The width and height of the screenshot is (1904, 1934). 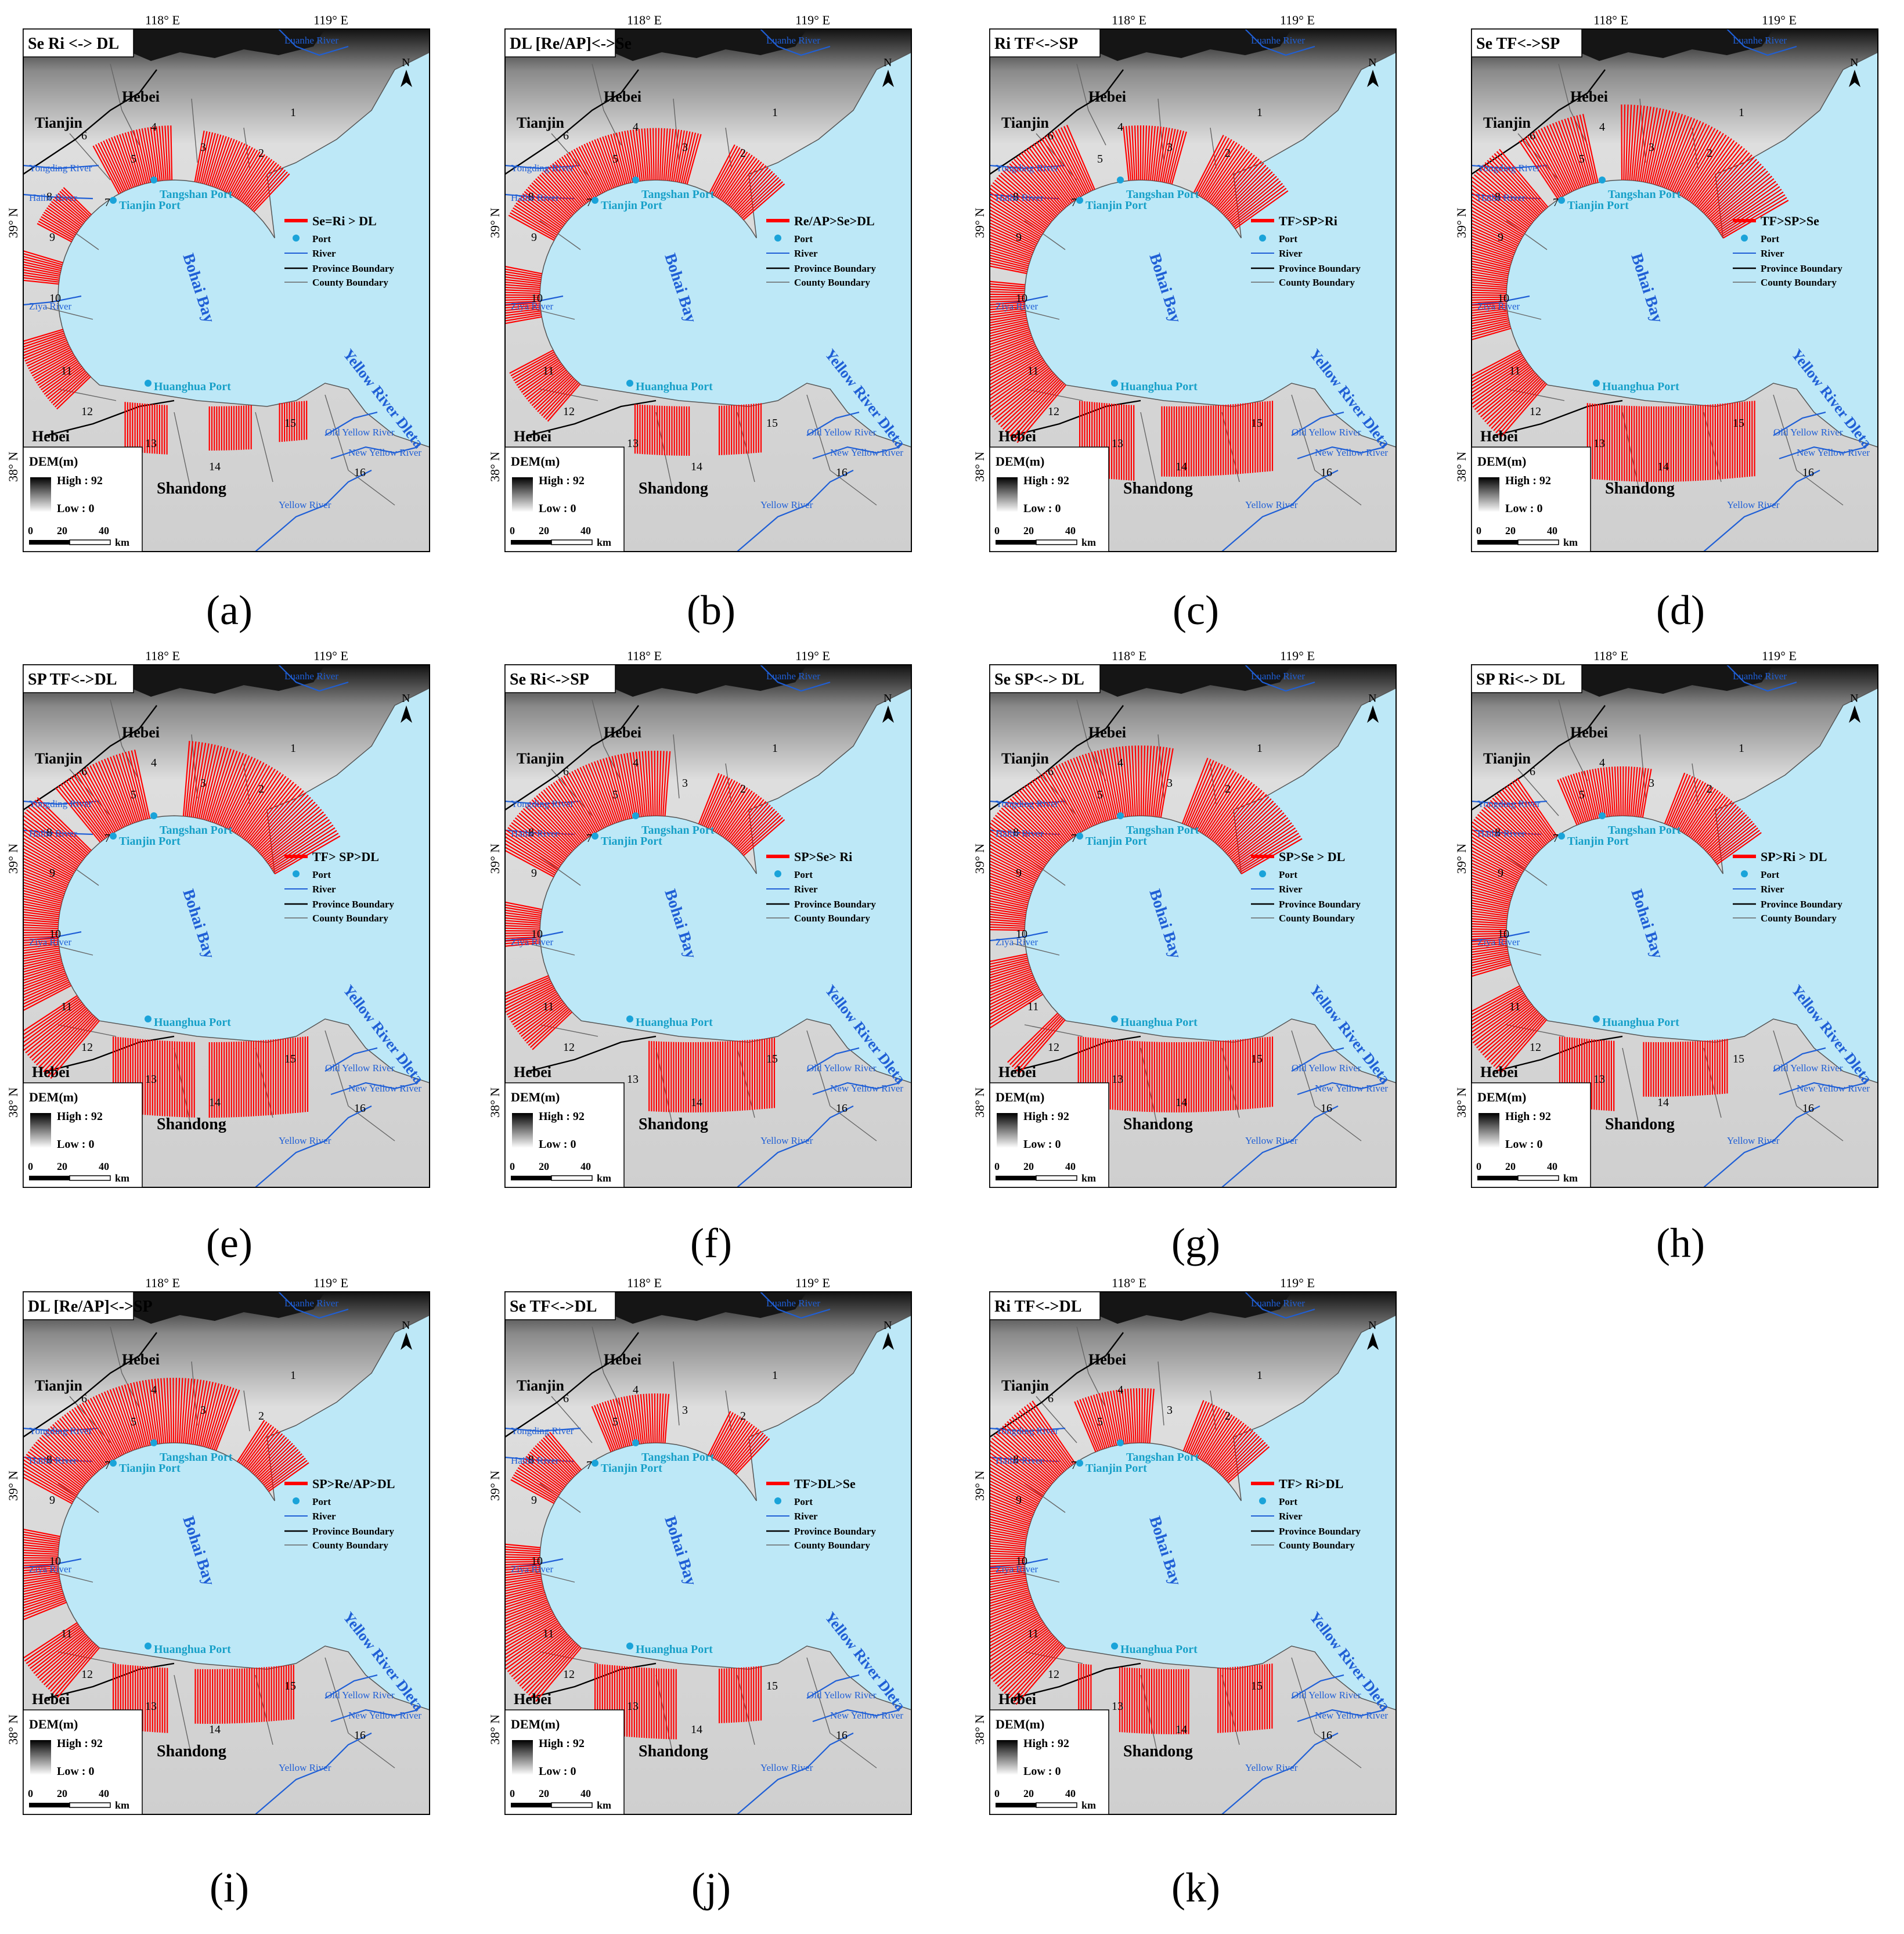 I want to click on luanhe-river-label: Luanhe River, so click(x=1760, y=677).